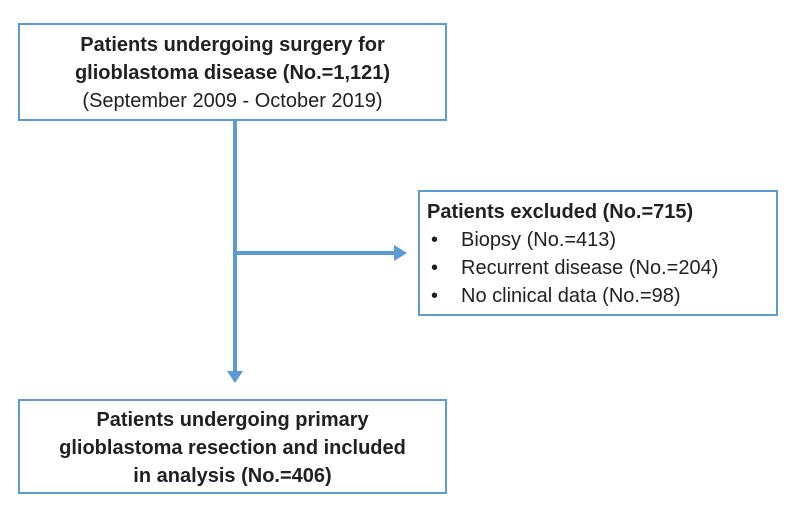 This screenshot has height=514, width=800. Describe the element at coordinates (571, 296) in the screenshot. I see `excluded-item-label: No clinical data (No.=98)` at that location.